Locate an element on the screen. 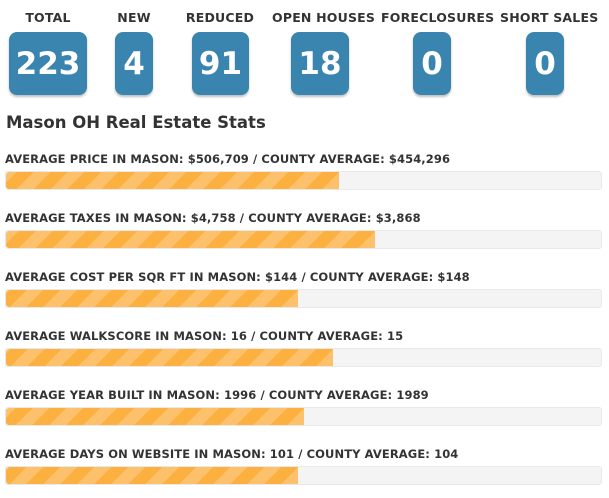 This screenshot has width=609, height=498. counter-reduced: REDUCED 91 is located at coordinates (220, 52).